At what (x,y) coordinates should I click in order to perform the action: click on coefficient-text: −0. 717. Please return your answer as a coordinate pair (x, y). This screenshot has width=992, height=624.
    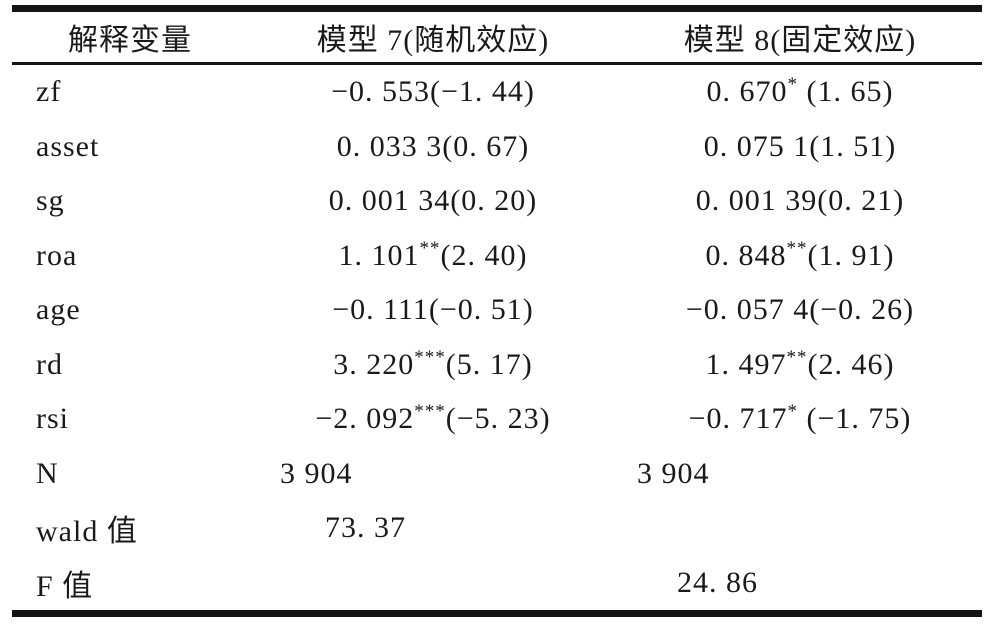
    Looking at the image, I should click on (738, 419).